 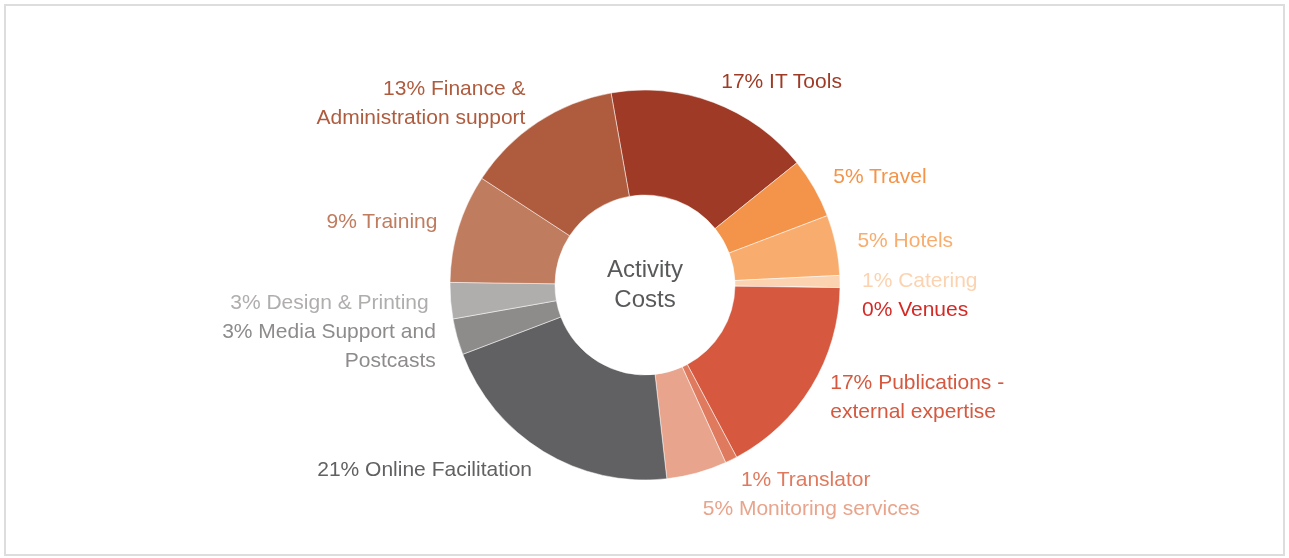 What do you see at coordinates (880, 175) in the screenshot?
I see `slice-label: 5% Travel` at bounding box center [880, 175].